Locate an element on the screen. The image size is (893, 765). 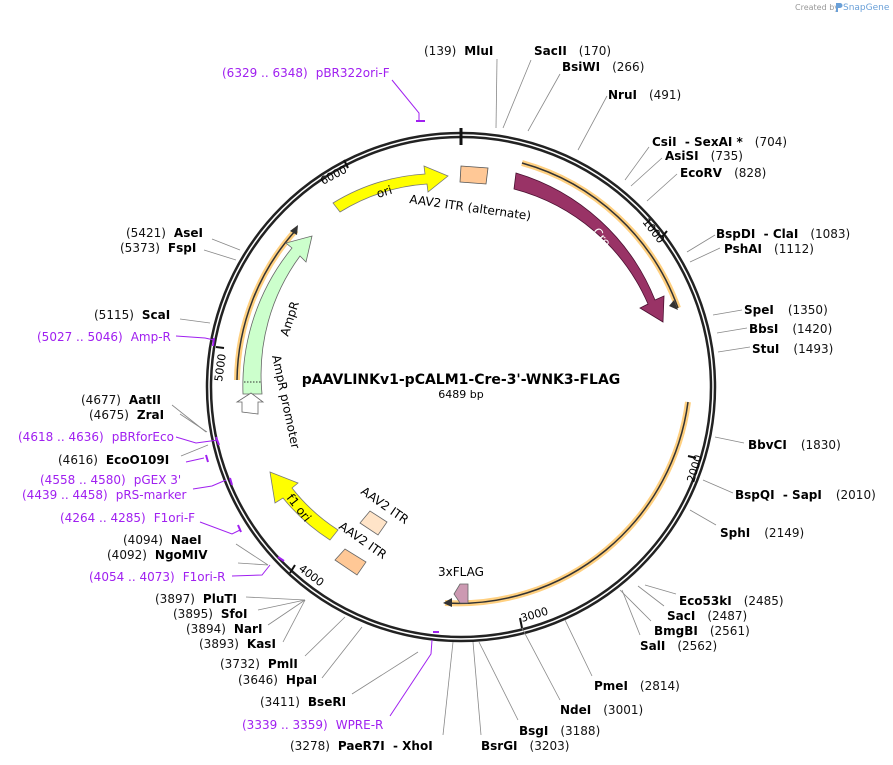
tick-5000: 5000 is located at coordinates (220, 368).